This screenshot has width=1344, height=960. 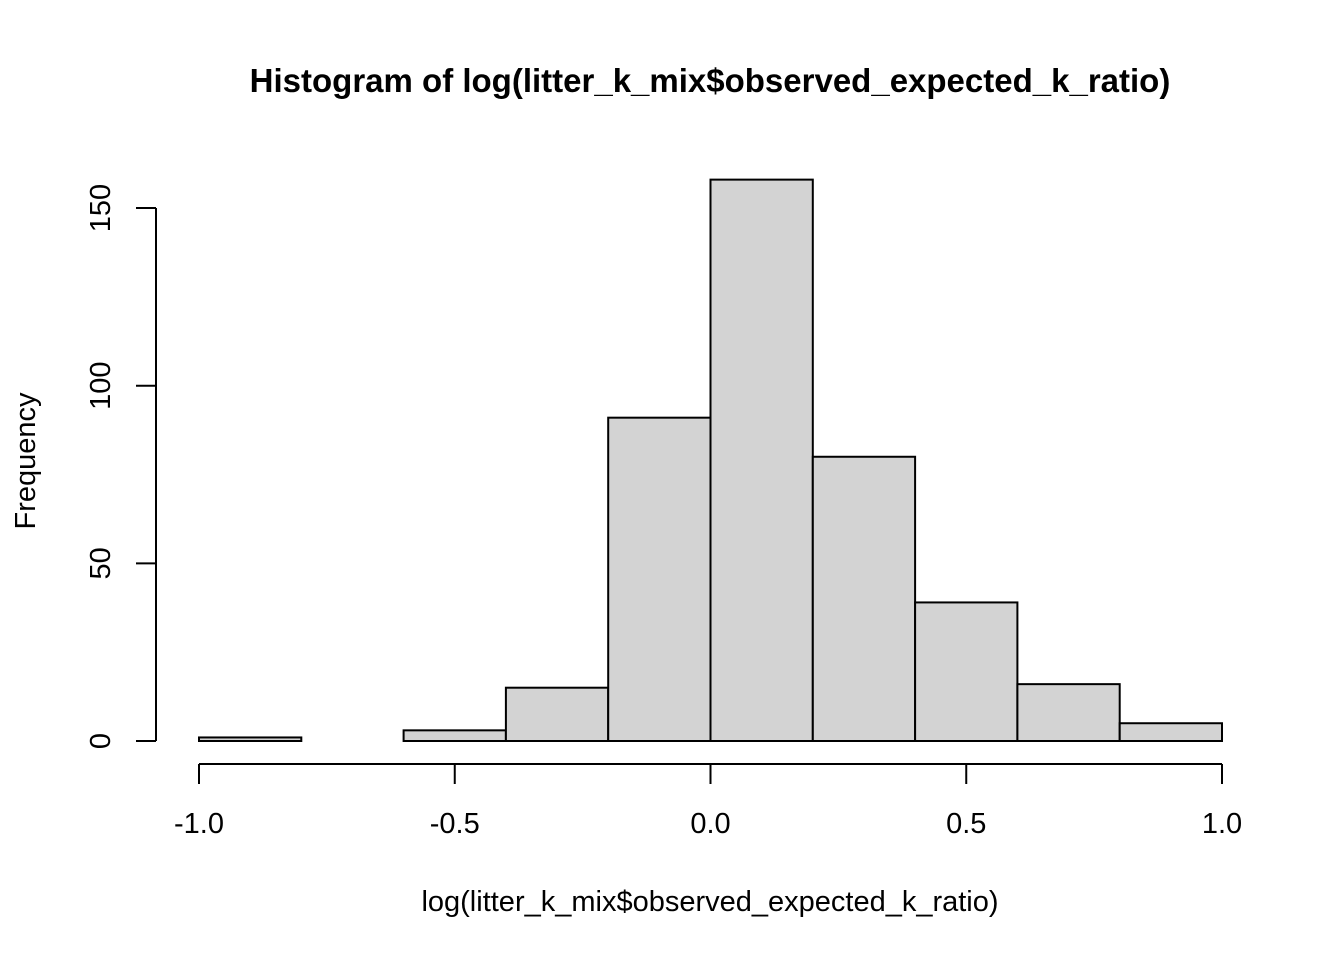 What do you see at coordinates (455, 824) in the screenshot?
I see `x-tick-label: -0.5` at bounding box center [455, 824].